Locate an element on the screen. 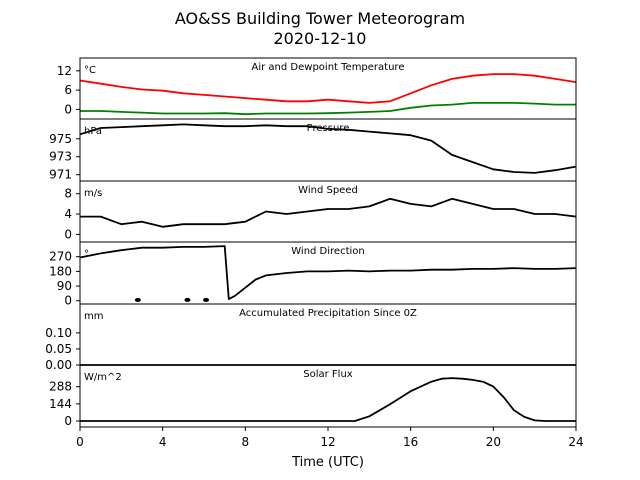  y-tick-label: 4 is located at coordinates (68, 214).